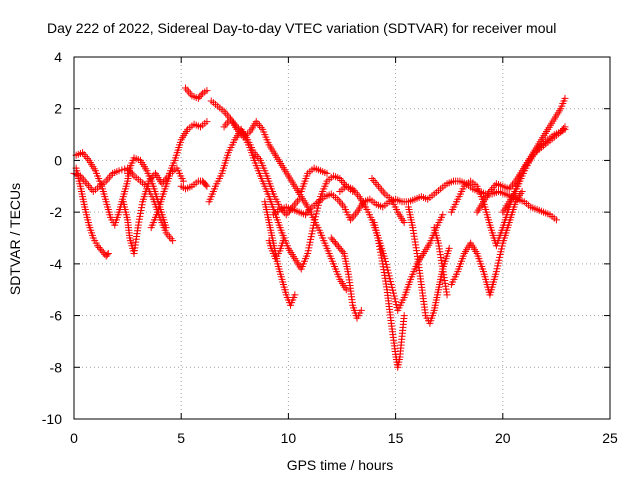 This screenshot has height=480, width=640. Describe the element at coordinates (396, 438) in the screenshot. I see `x-tick-label: 15` at that location.